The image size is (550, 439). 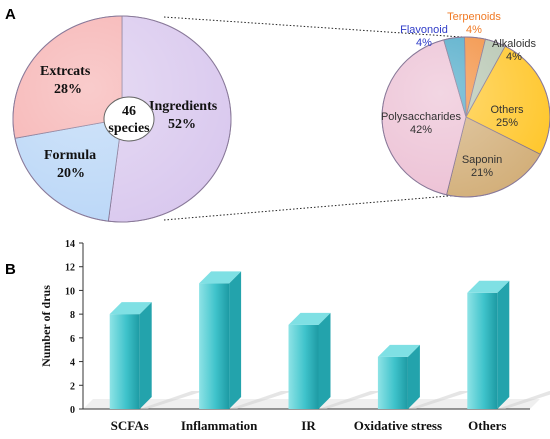 I want to click on panel-label-a: A, so click(x=10, y=14).